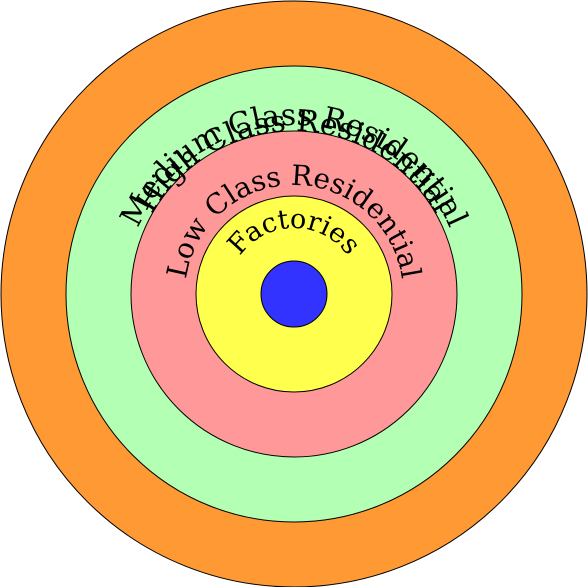  I want to click on zone-center, so click(294, 294).